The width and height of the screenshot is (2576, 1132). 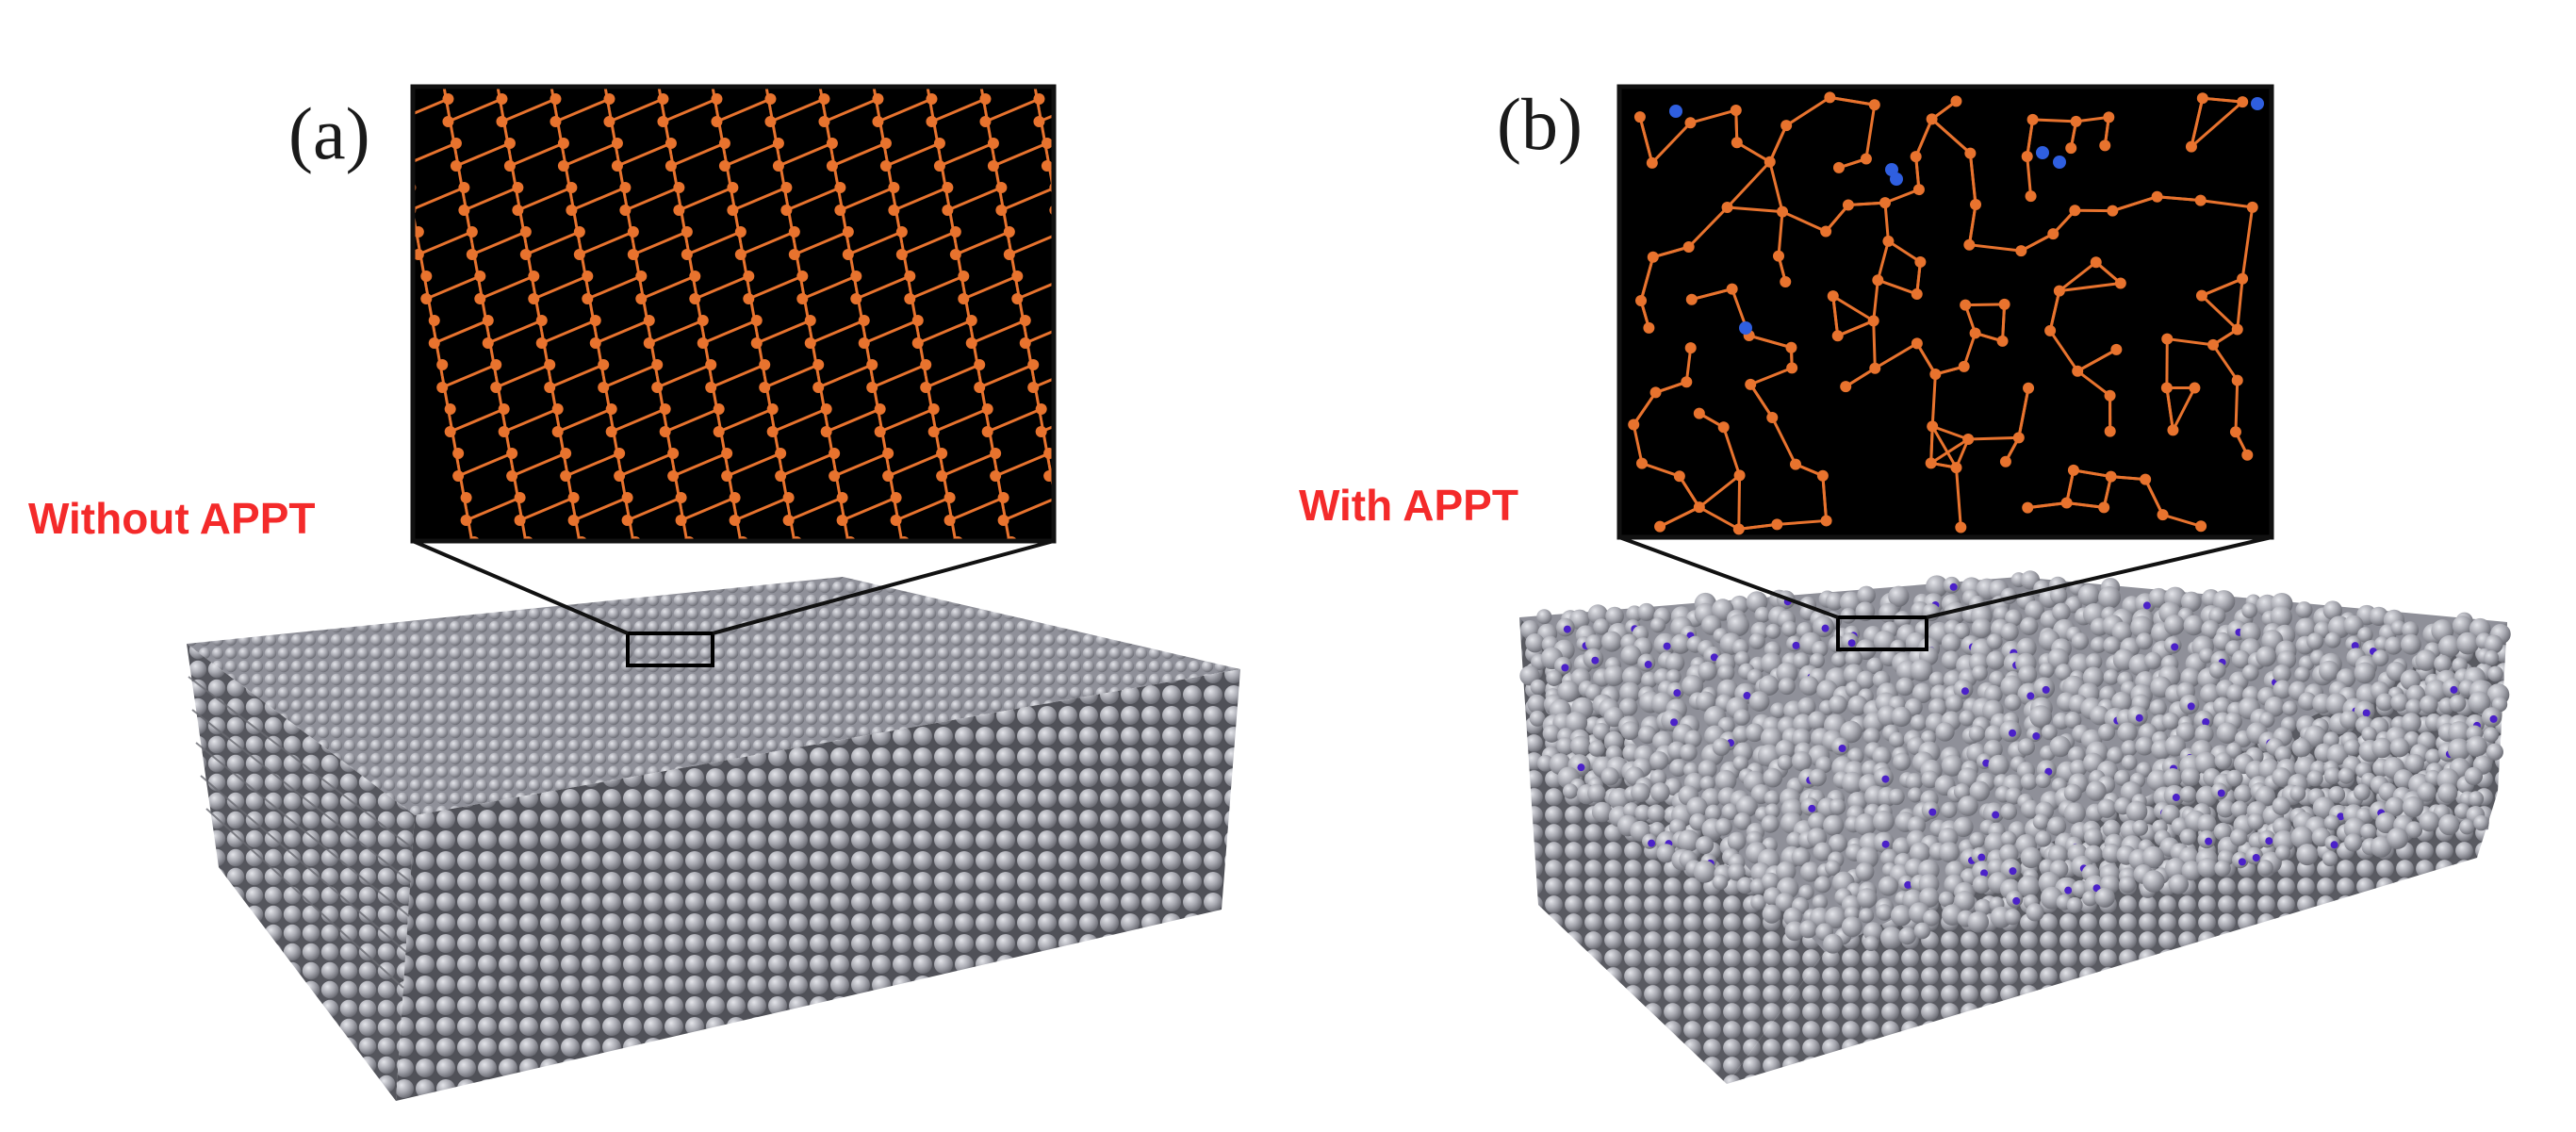 I want to click on panel-a-caption: Without APPT, so click(x=171, y=518).